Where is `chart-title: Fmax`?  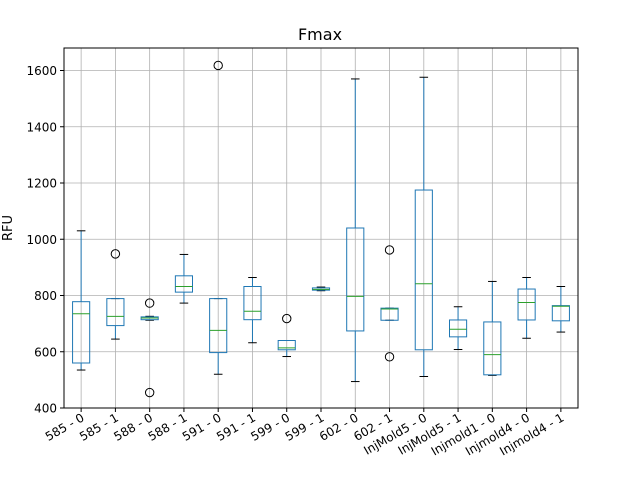 chart-title: Fmax is located at coordinates (320, 34).